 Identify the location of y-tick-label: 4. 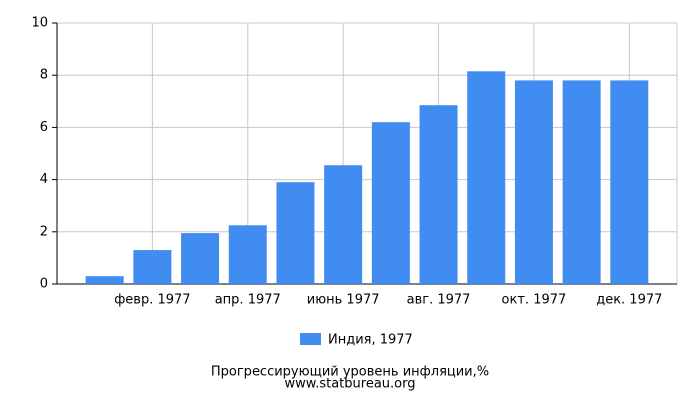
(44, 179).